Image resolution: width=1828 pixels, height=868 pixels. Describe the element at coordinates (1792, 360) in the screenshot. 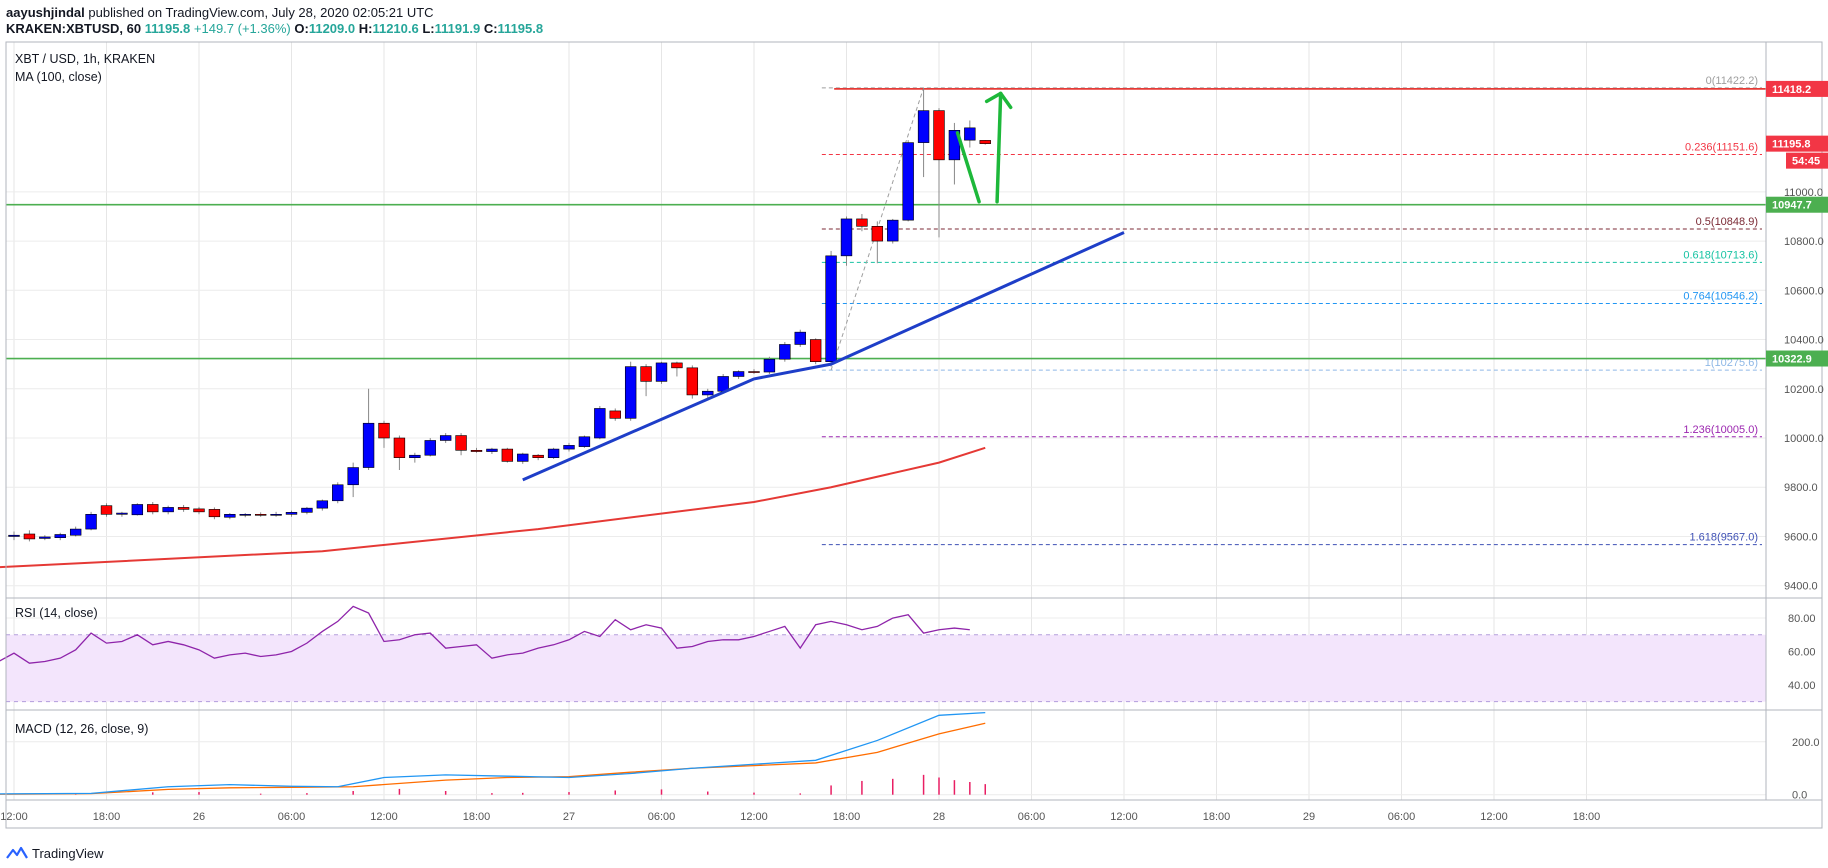

I see `support-price-label: 10322.9` at that location.